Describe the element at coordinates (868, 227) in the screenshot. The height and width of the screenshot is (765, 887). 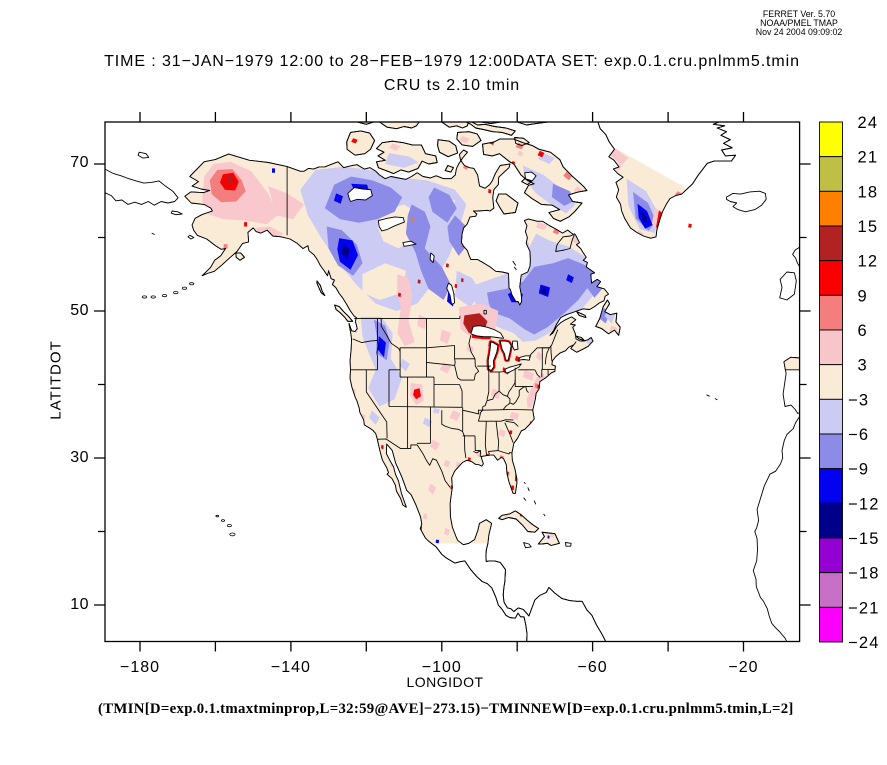
I see `svg-text: 15` at that location.